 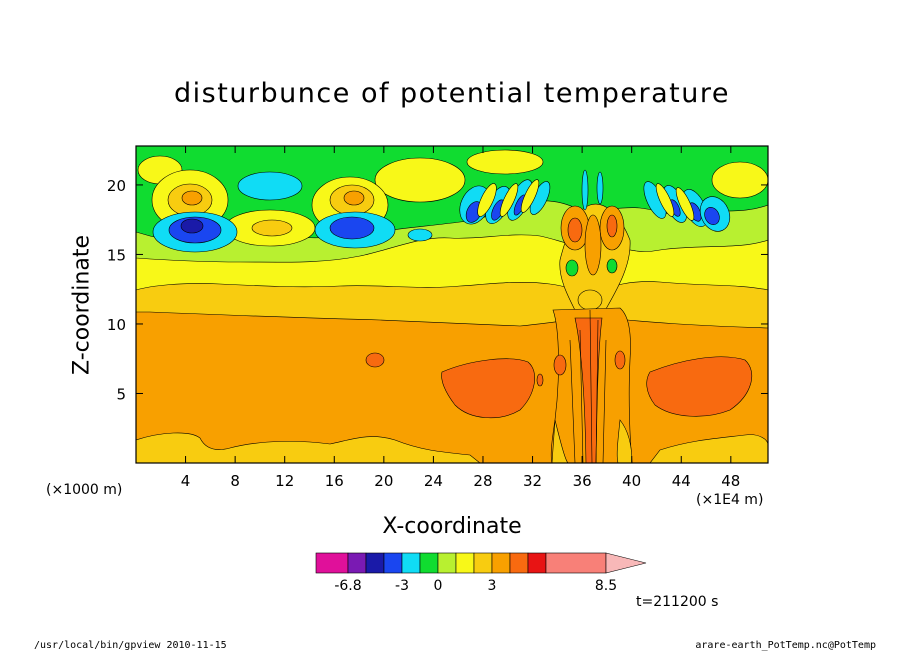 I want to click on x-tick-label: 4, so click(x=186, y=481).